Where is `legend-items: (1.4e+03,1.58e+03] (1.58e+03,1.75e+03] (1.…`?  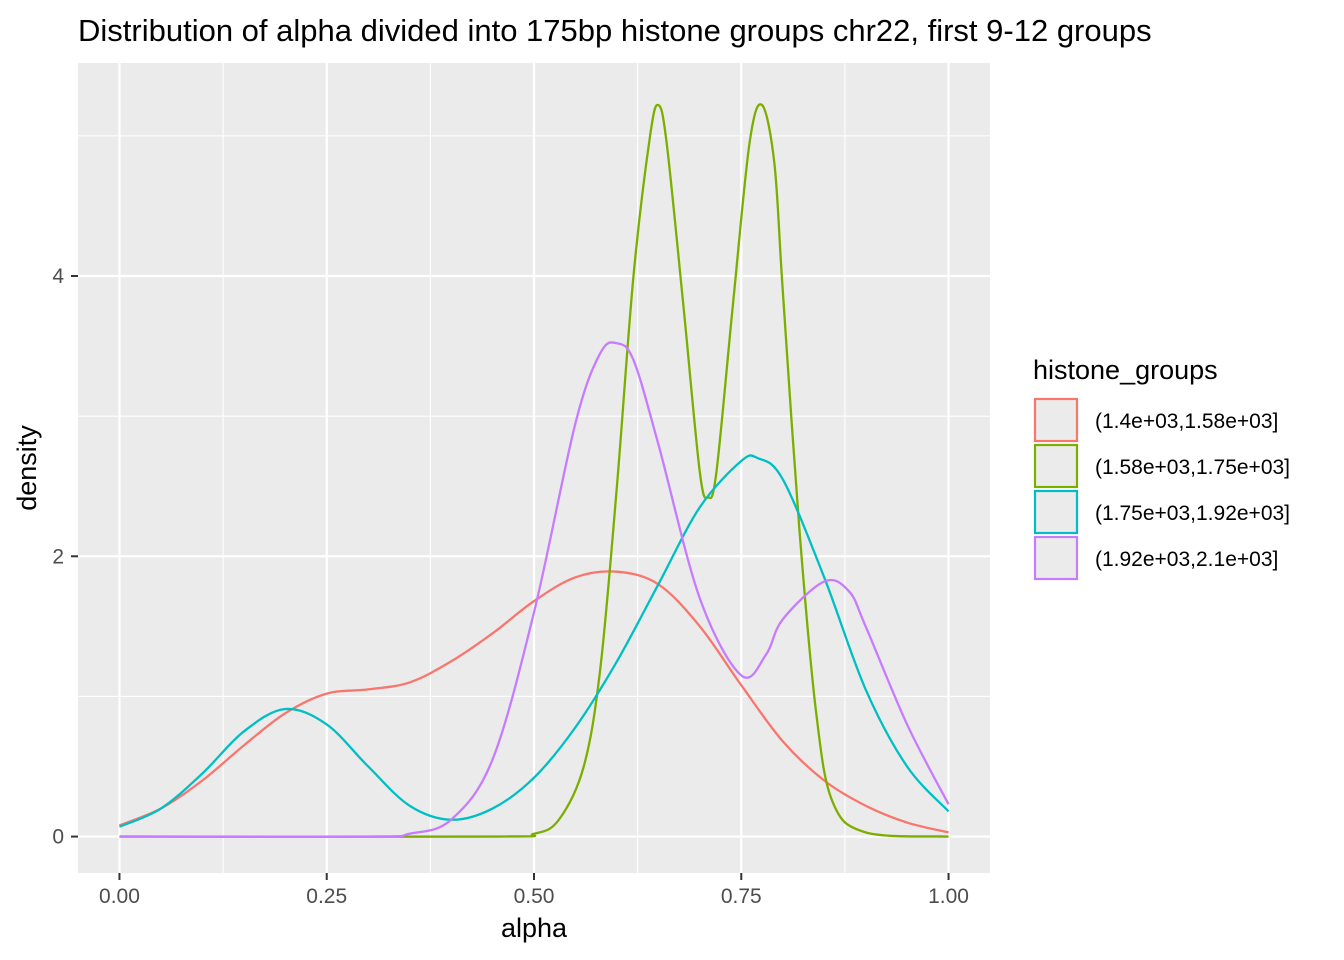
legend-items: (1.4e+03,1.58e+03] (1.58e+03,1.75e+03] (1.… is located at coordinates (1161, 489).